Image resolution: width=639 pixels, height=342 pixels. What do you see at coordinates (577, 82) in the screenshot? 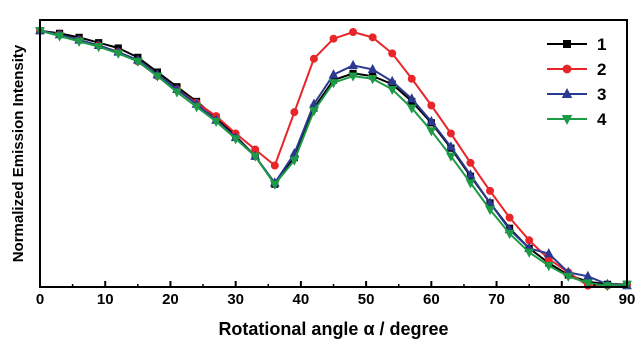
I see `legend: 1 2 3 4` at bounding box center [577, 82].